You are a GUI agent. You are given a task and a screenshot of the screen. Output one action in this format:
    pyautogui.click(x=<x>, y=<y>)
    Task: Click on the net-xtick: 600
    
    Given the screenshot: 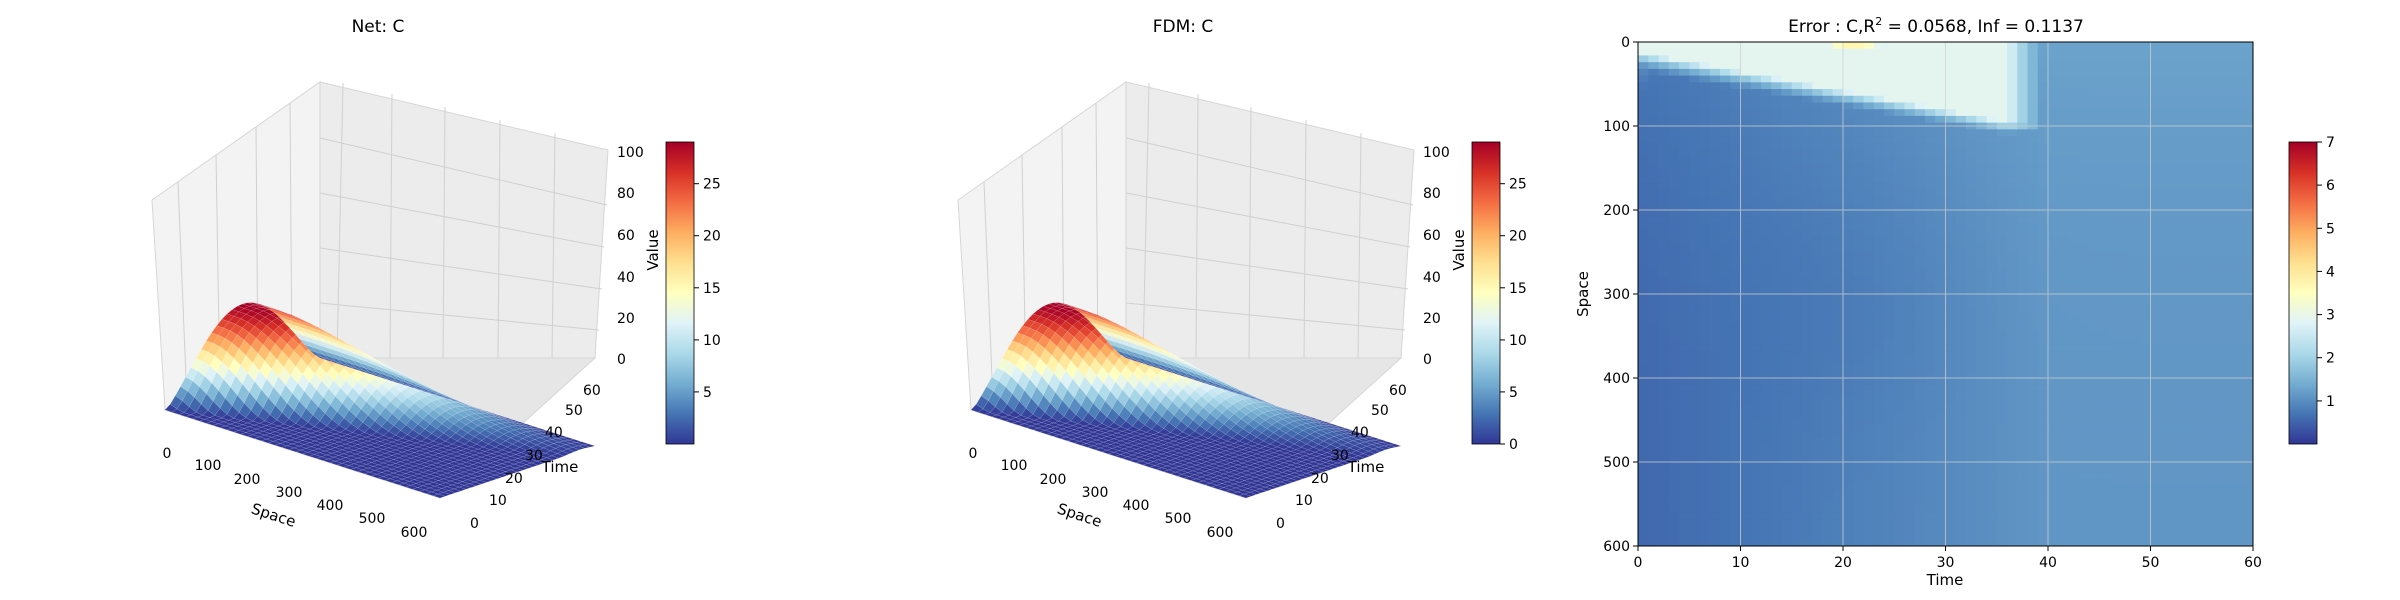 What is the action you would take?
    pyautogui.click(x=414, y=533)
    